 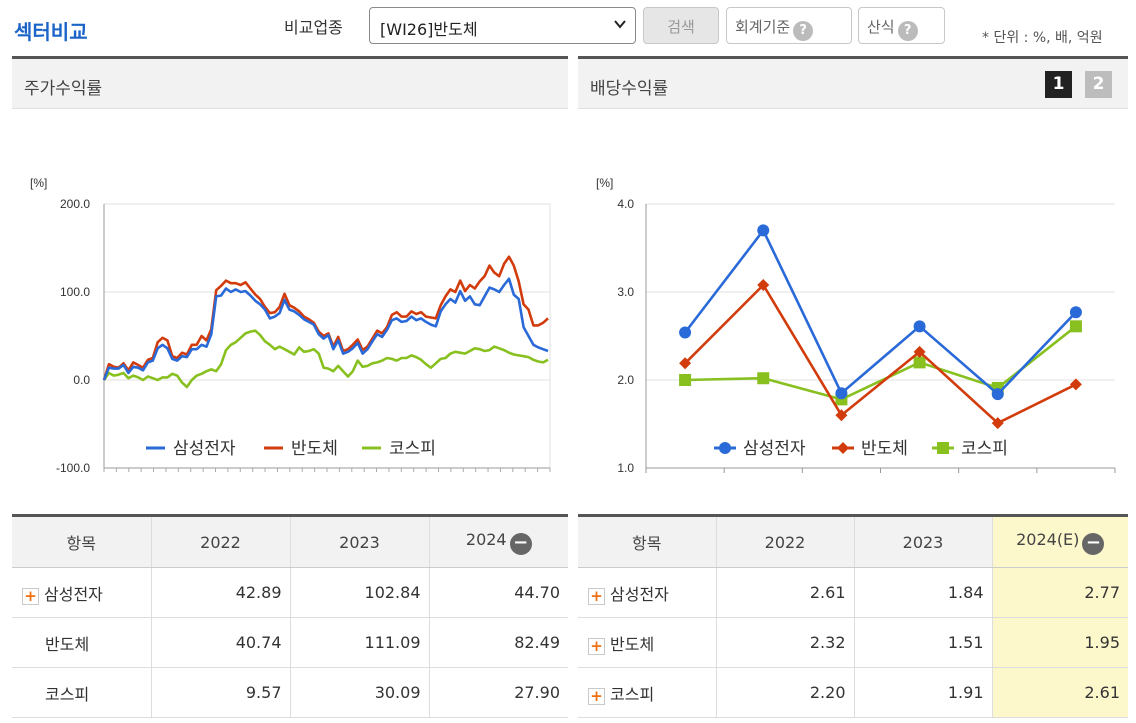 I want to click on table-row: + 코스피 2.20 1.91 2.61, so click(x=853, y=692).